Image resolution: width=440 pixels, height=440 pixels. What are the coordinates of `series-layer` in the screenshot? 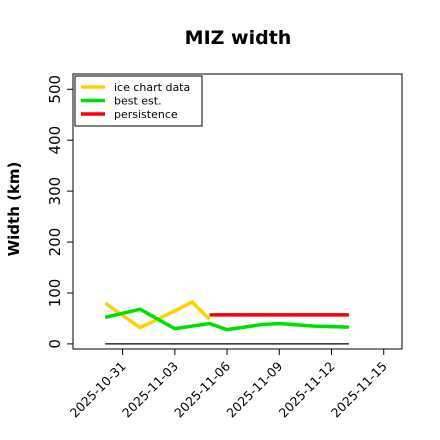 It's located at (226, 322).